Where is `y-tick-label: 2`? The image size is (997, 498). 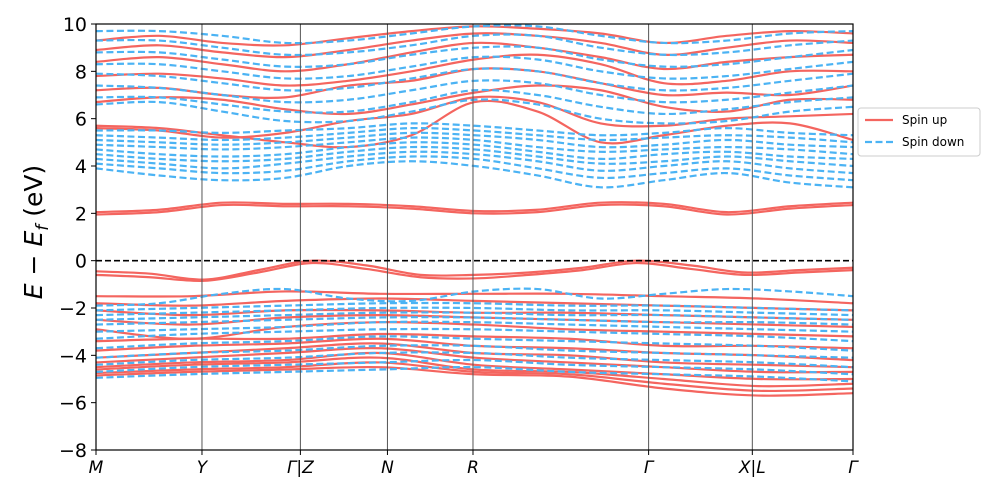
y-tick-label: 2 is located at coordinates (81, 214).